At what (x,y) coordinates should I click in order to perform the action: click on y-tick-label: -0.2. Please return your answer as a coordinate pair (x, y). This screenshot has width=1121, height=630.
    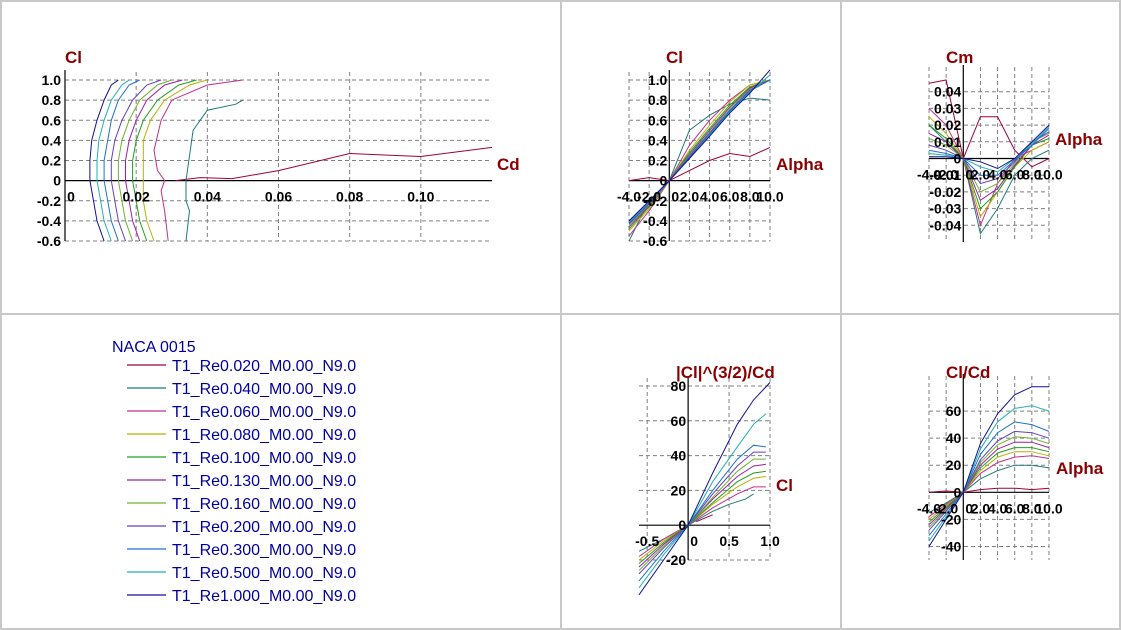
    Looking at the image, I should click on (49, 201).